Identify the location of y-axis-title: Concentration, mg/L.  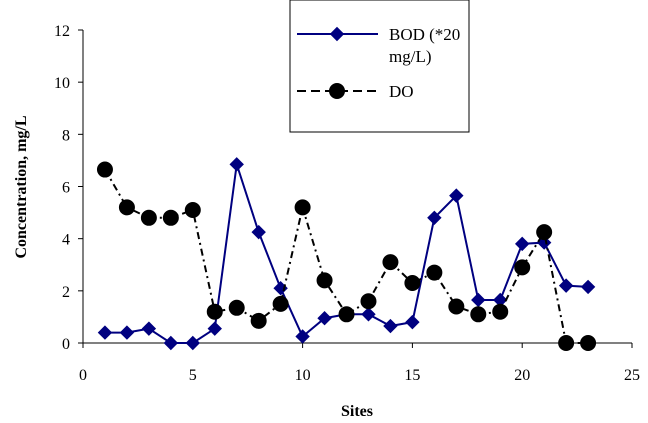
(21, 186).